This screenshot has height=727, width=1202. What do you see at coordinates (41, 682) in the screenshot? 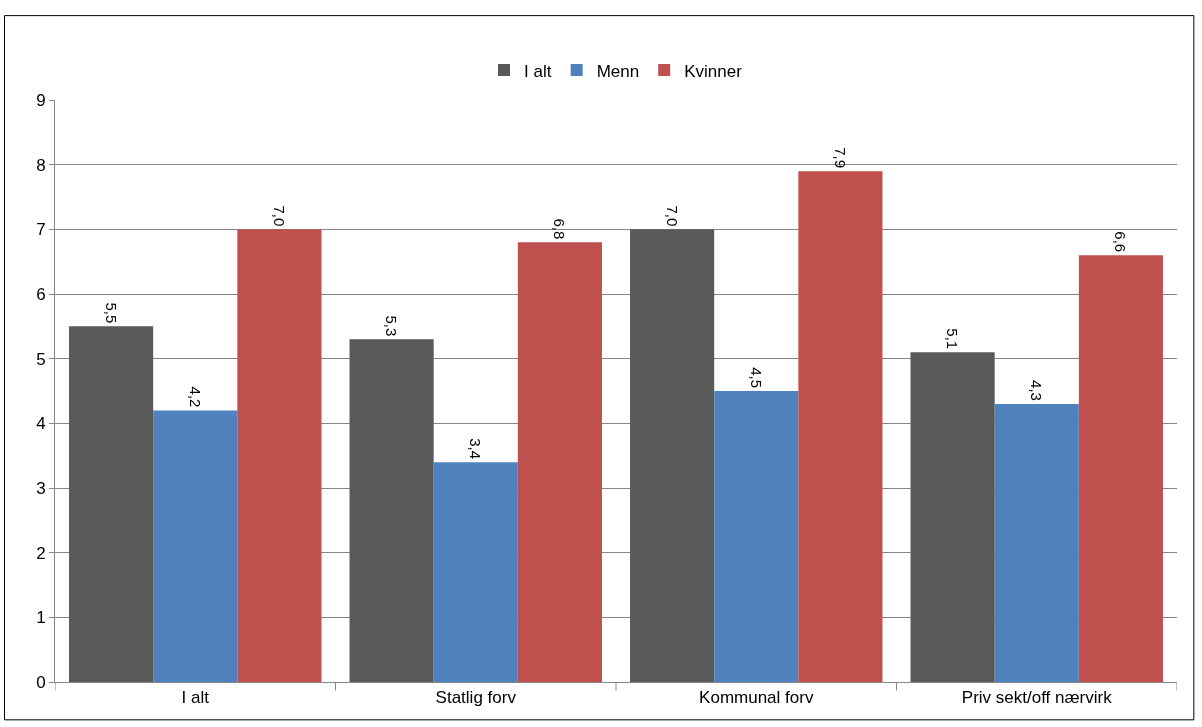
I see `y-tick-label: 0` at bounding box center [41, 682].